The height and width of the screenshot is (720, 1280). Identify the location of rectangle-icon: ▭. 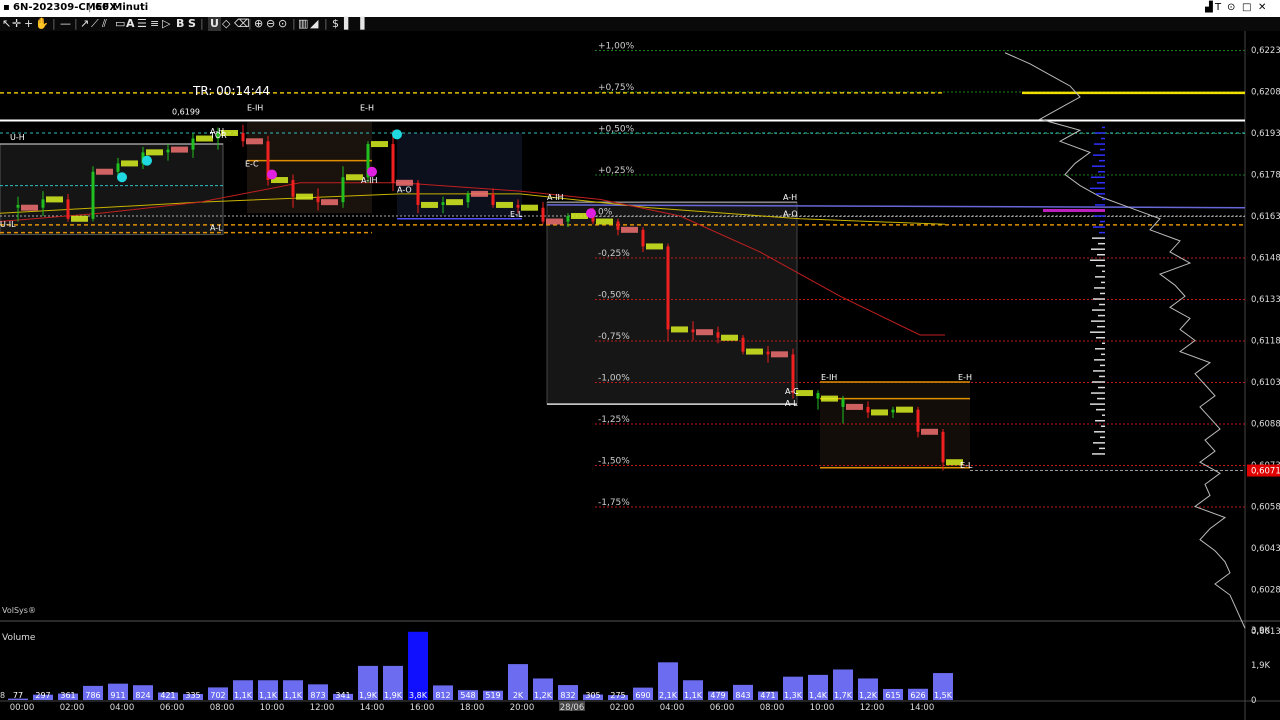
(120, 23).